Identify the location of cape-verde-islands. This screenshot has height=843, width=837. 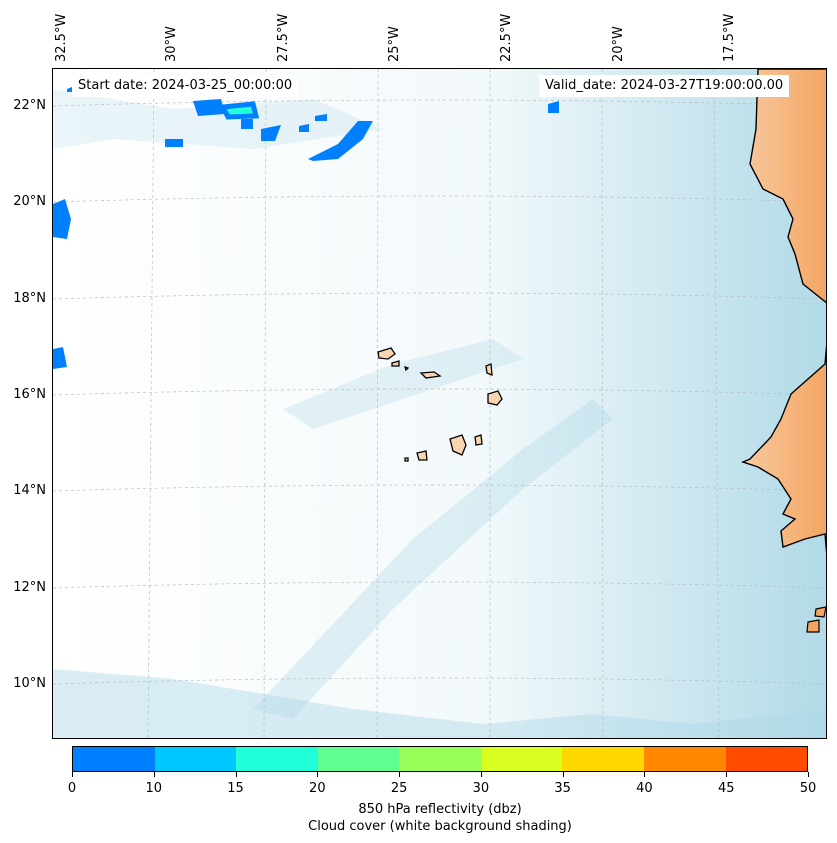
(440, 404).